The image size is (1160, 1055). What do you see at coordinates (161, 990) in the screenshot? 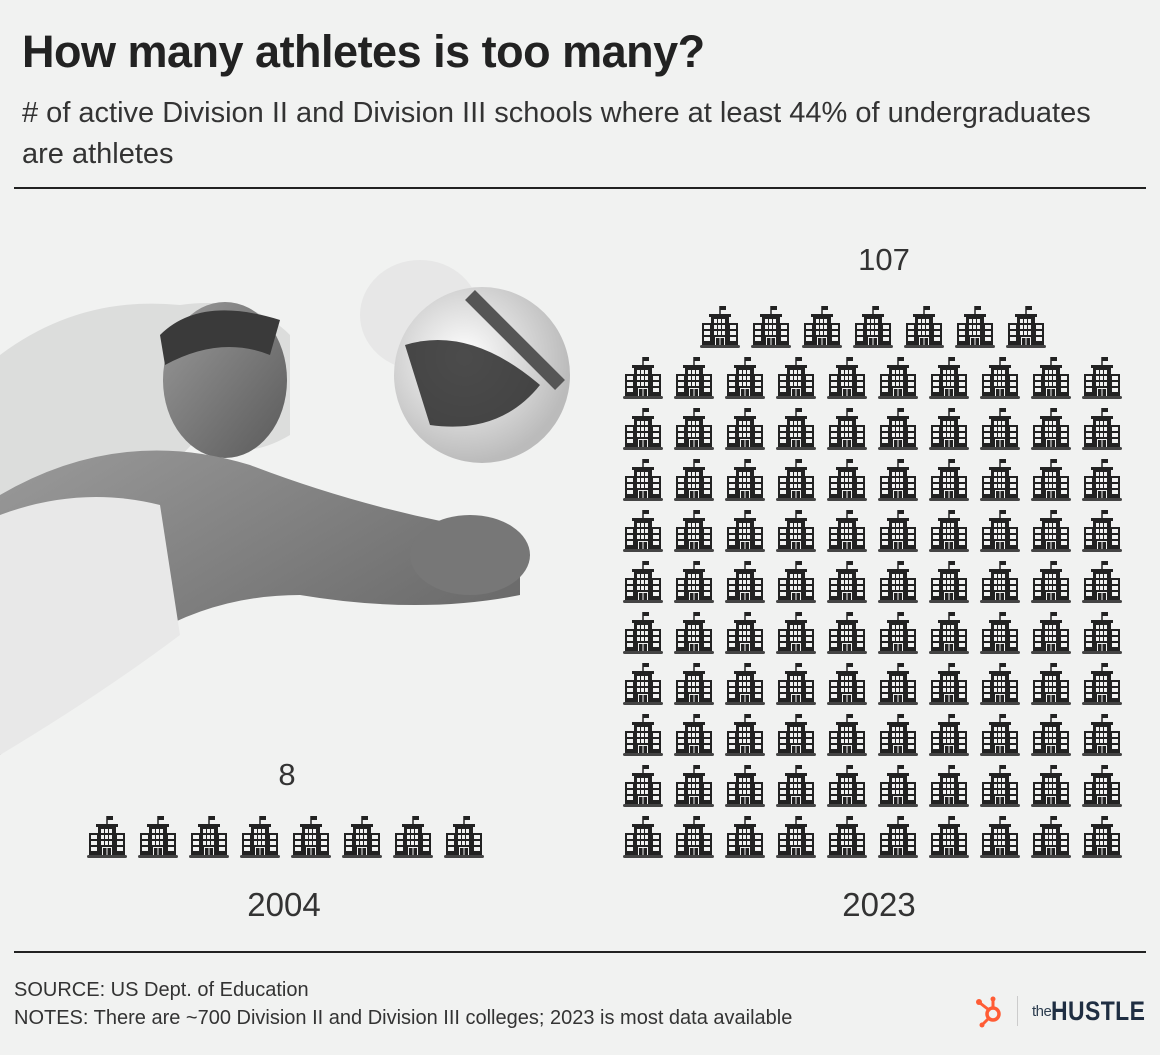
I see `source-note: SOURCE: US Dept. of Education` at bounding box center [161, 990].